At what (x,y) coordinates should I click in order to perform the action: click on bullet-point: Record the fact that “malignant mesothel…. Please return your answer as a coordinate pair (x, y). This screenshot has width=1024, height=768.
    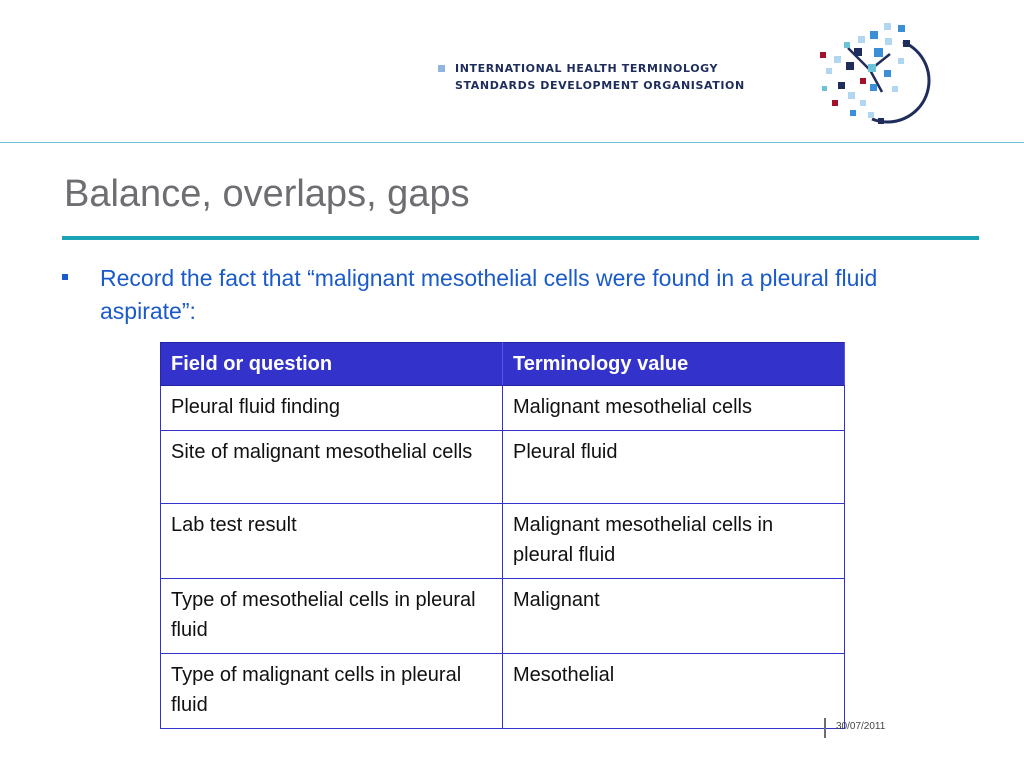
    Looking at the image, I should click on (502, 295).